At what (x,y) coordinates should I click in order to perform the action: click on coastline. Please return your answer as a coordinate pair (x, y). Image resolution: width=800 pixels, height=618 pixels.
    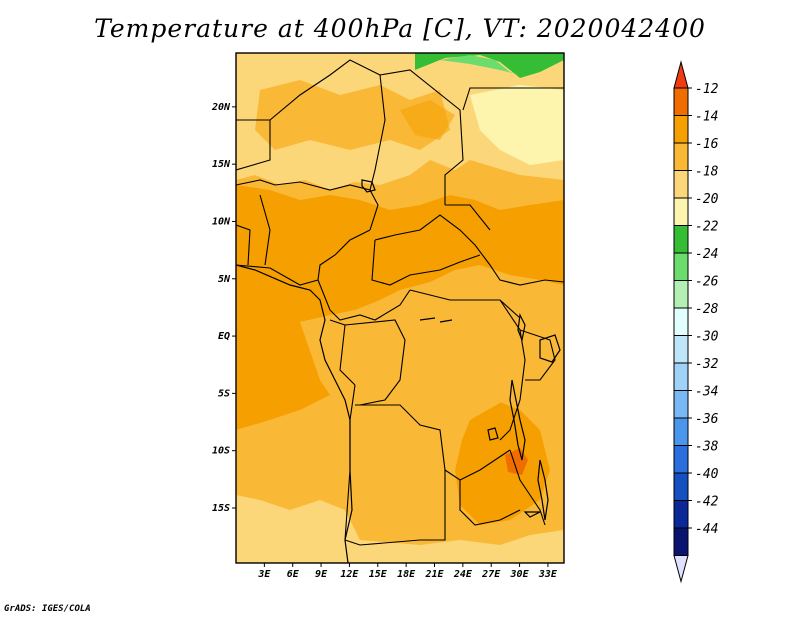
    Looking at the image, I should click on (294, 413).